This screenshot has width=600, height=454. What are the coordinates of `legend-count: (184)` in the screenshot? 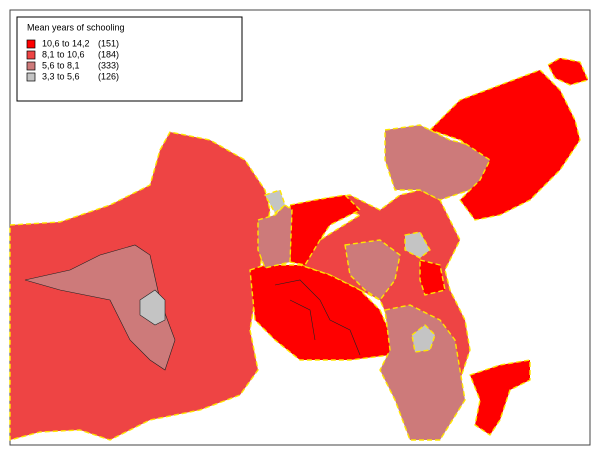 It's located at (108, 54).